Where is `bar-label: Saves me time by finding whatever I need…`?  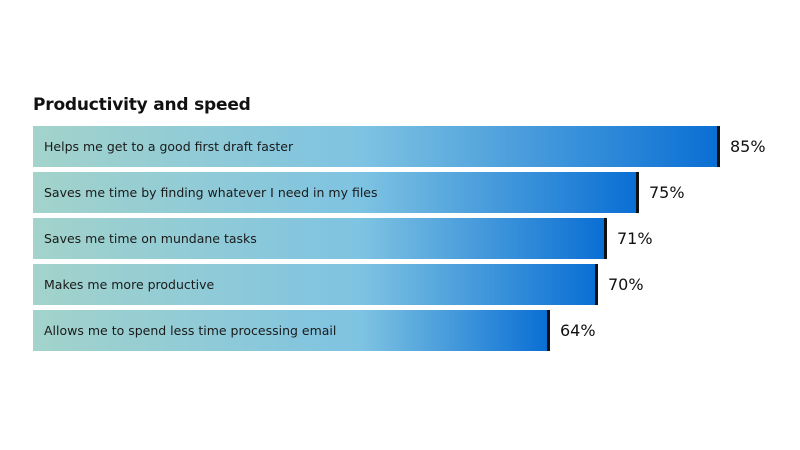 bar-label: Saves me time by finding whatever I need… is located at coordinates (211, 192).